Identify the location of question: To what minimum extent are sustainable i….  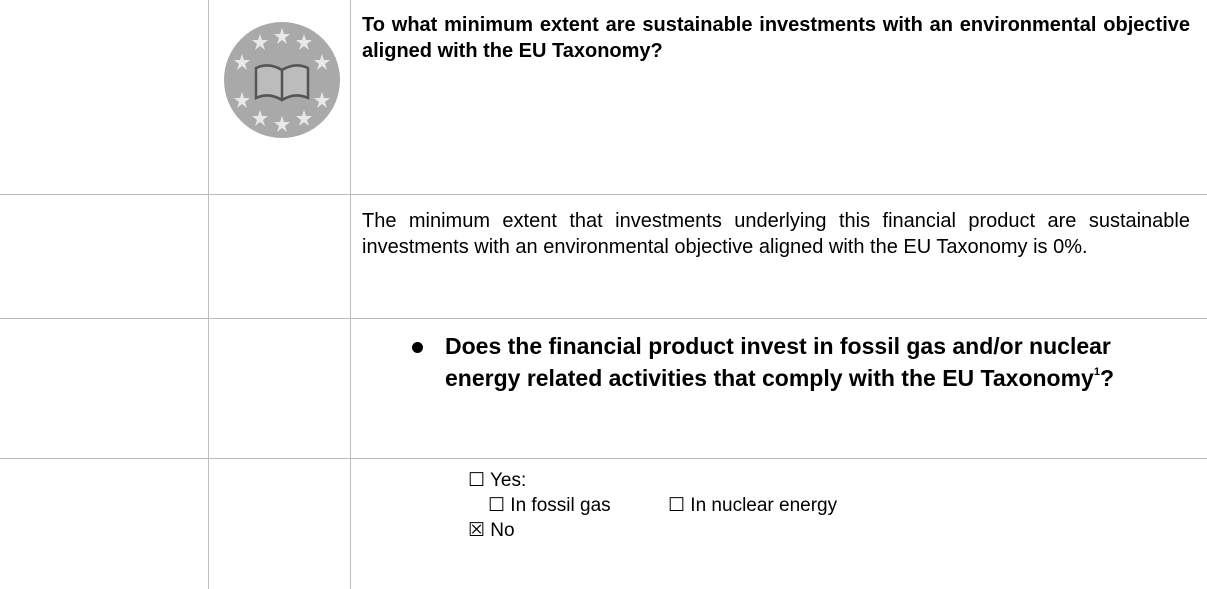
(776, 38).